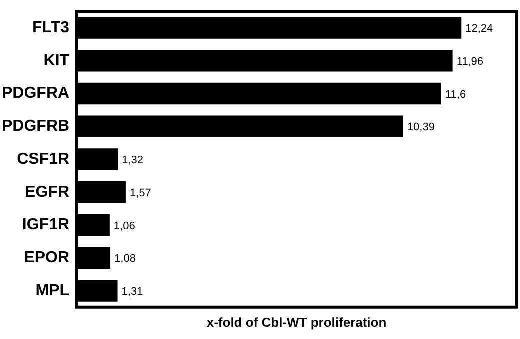  What do you see at coordinates (57, 61) in the screenshot?
I see `y-tick-label: KIT` at bounding box center [57, 61].